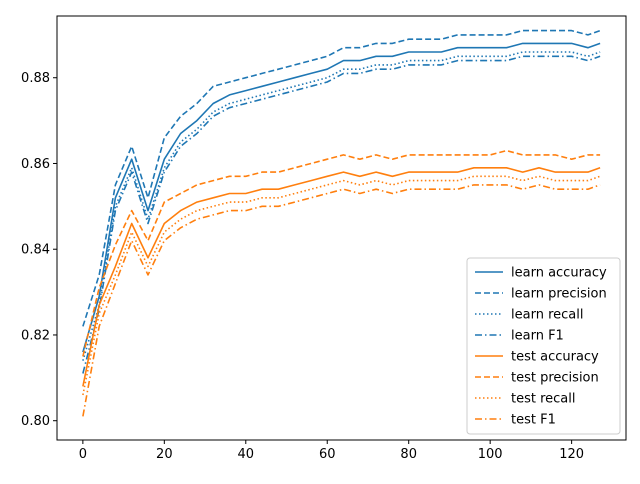 Image resolution: width=640 pixels, height=484 pixels. Describe the element at coordinates (83, 454) in the screenshot. I see `x-tick-label: 0` at that location.